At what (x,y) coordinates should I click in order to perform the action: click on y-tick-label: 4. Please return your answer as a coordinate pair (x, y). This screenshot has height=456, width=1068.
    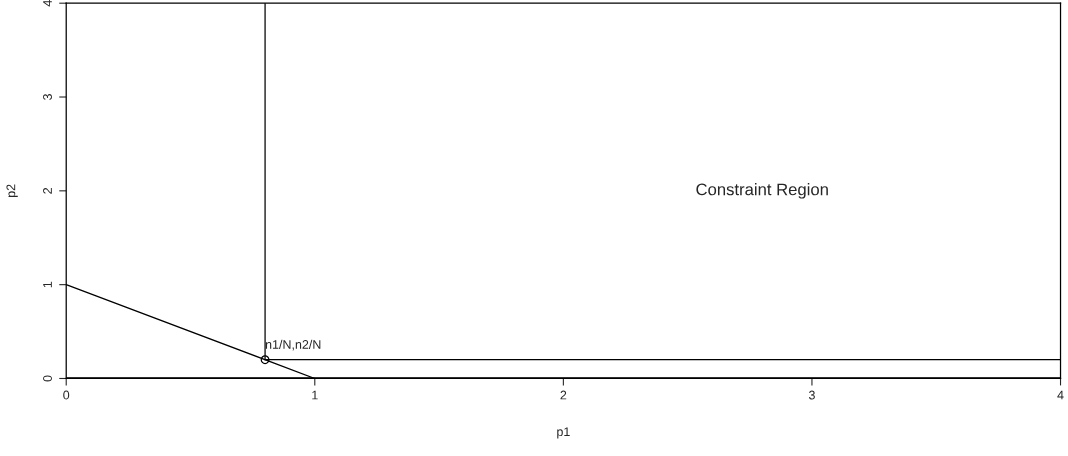
    Looking at the image, I should click on (47, 3).